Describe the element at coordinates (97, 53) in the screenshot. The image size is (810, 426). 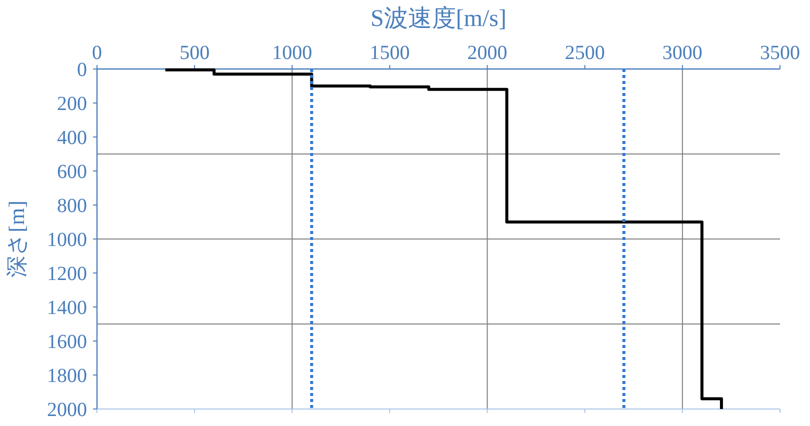
I see `x-tick-label: 0` at that location.